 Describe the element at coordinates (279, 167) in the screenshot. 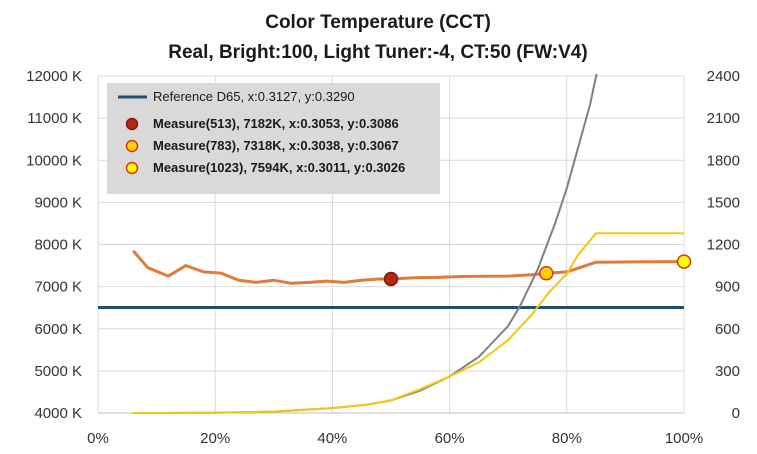

I see `legend-label-measure-2: Measure(1023), 7594K, x:0.3011, y:0.3026` at that location.